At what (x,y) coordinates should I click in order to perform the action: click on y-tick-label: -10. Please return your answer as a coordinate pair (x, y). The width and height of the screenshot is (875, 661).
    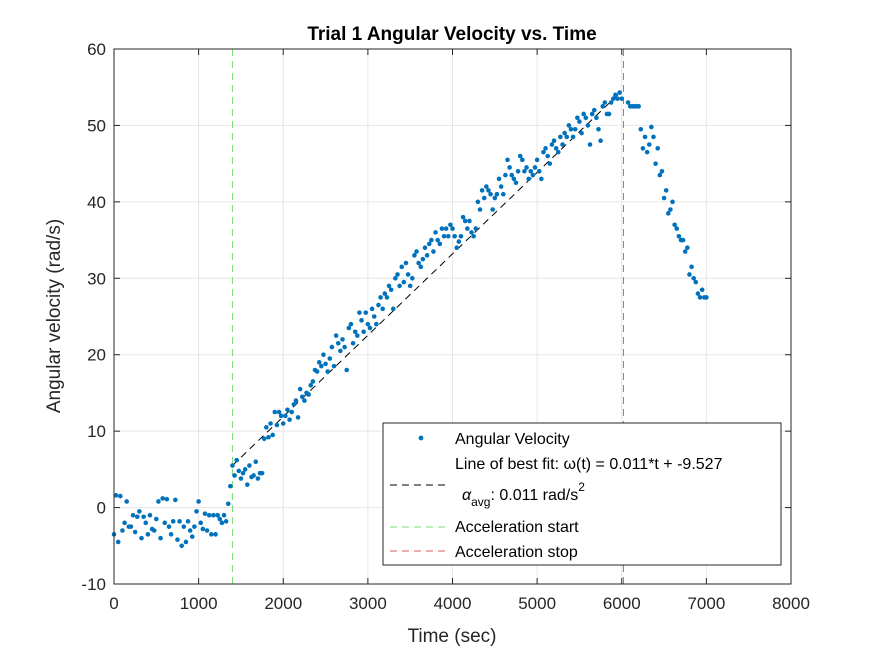
    Looking at the image, I should click on (93, 584).